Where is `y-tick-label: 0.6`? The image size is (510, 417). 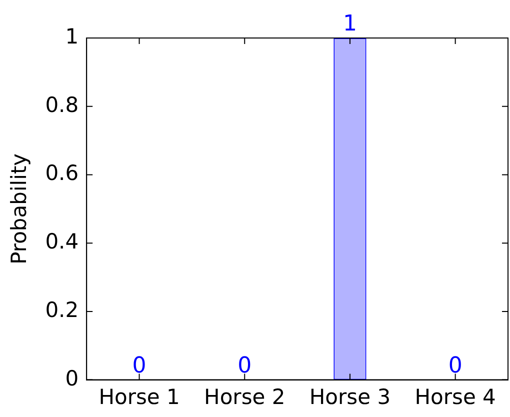
y-tick-label: 0.6 is located at coordinates (62, 173).